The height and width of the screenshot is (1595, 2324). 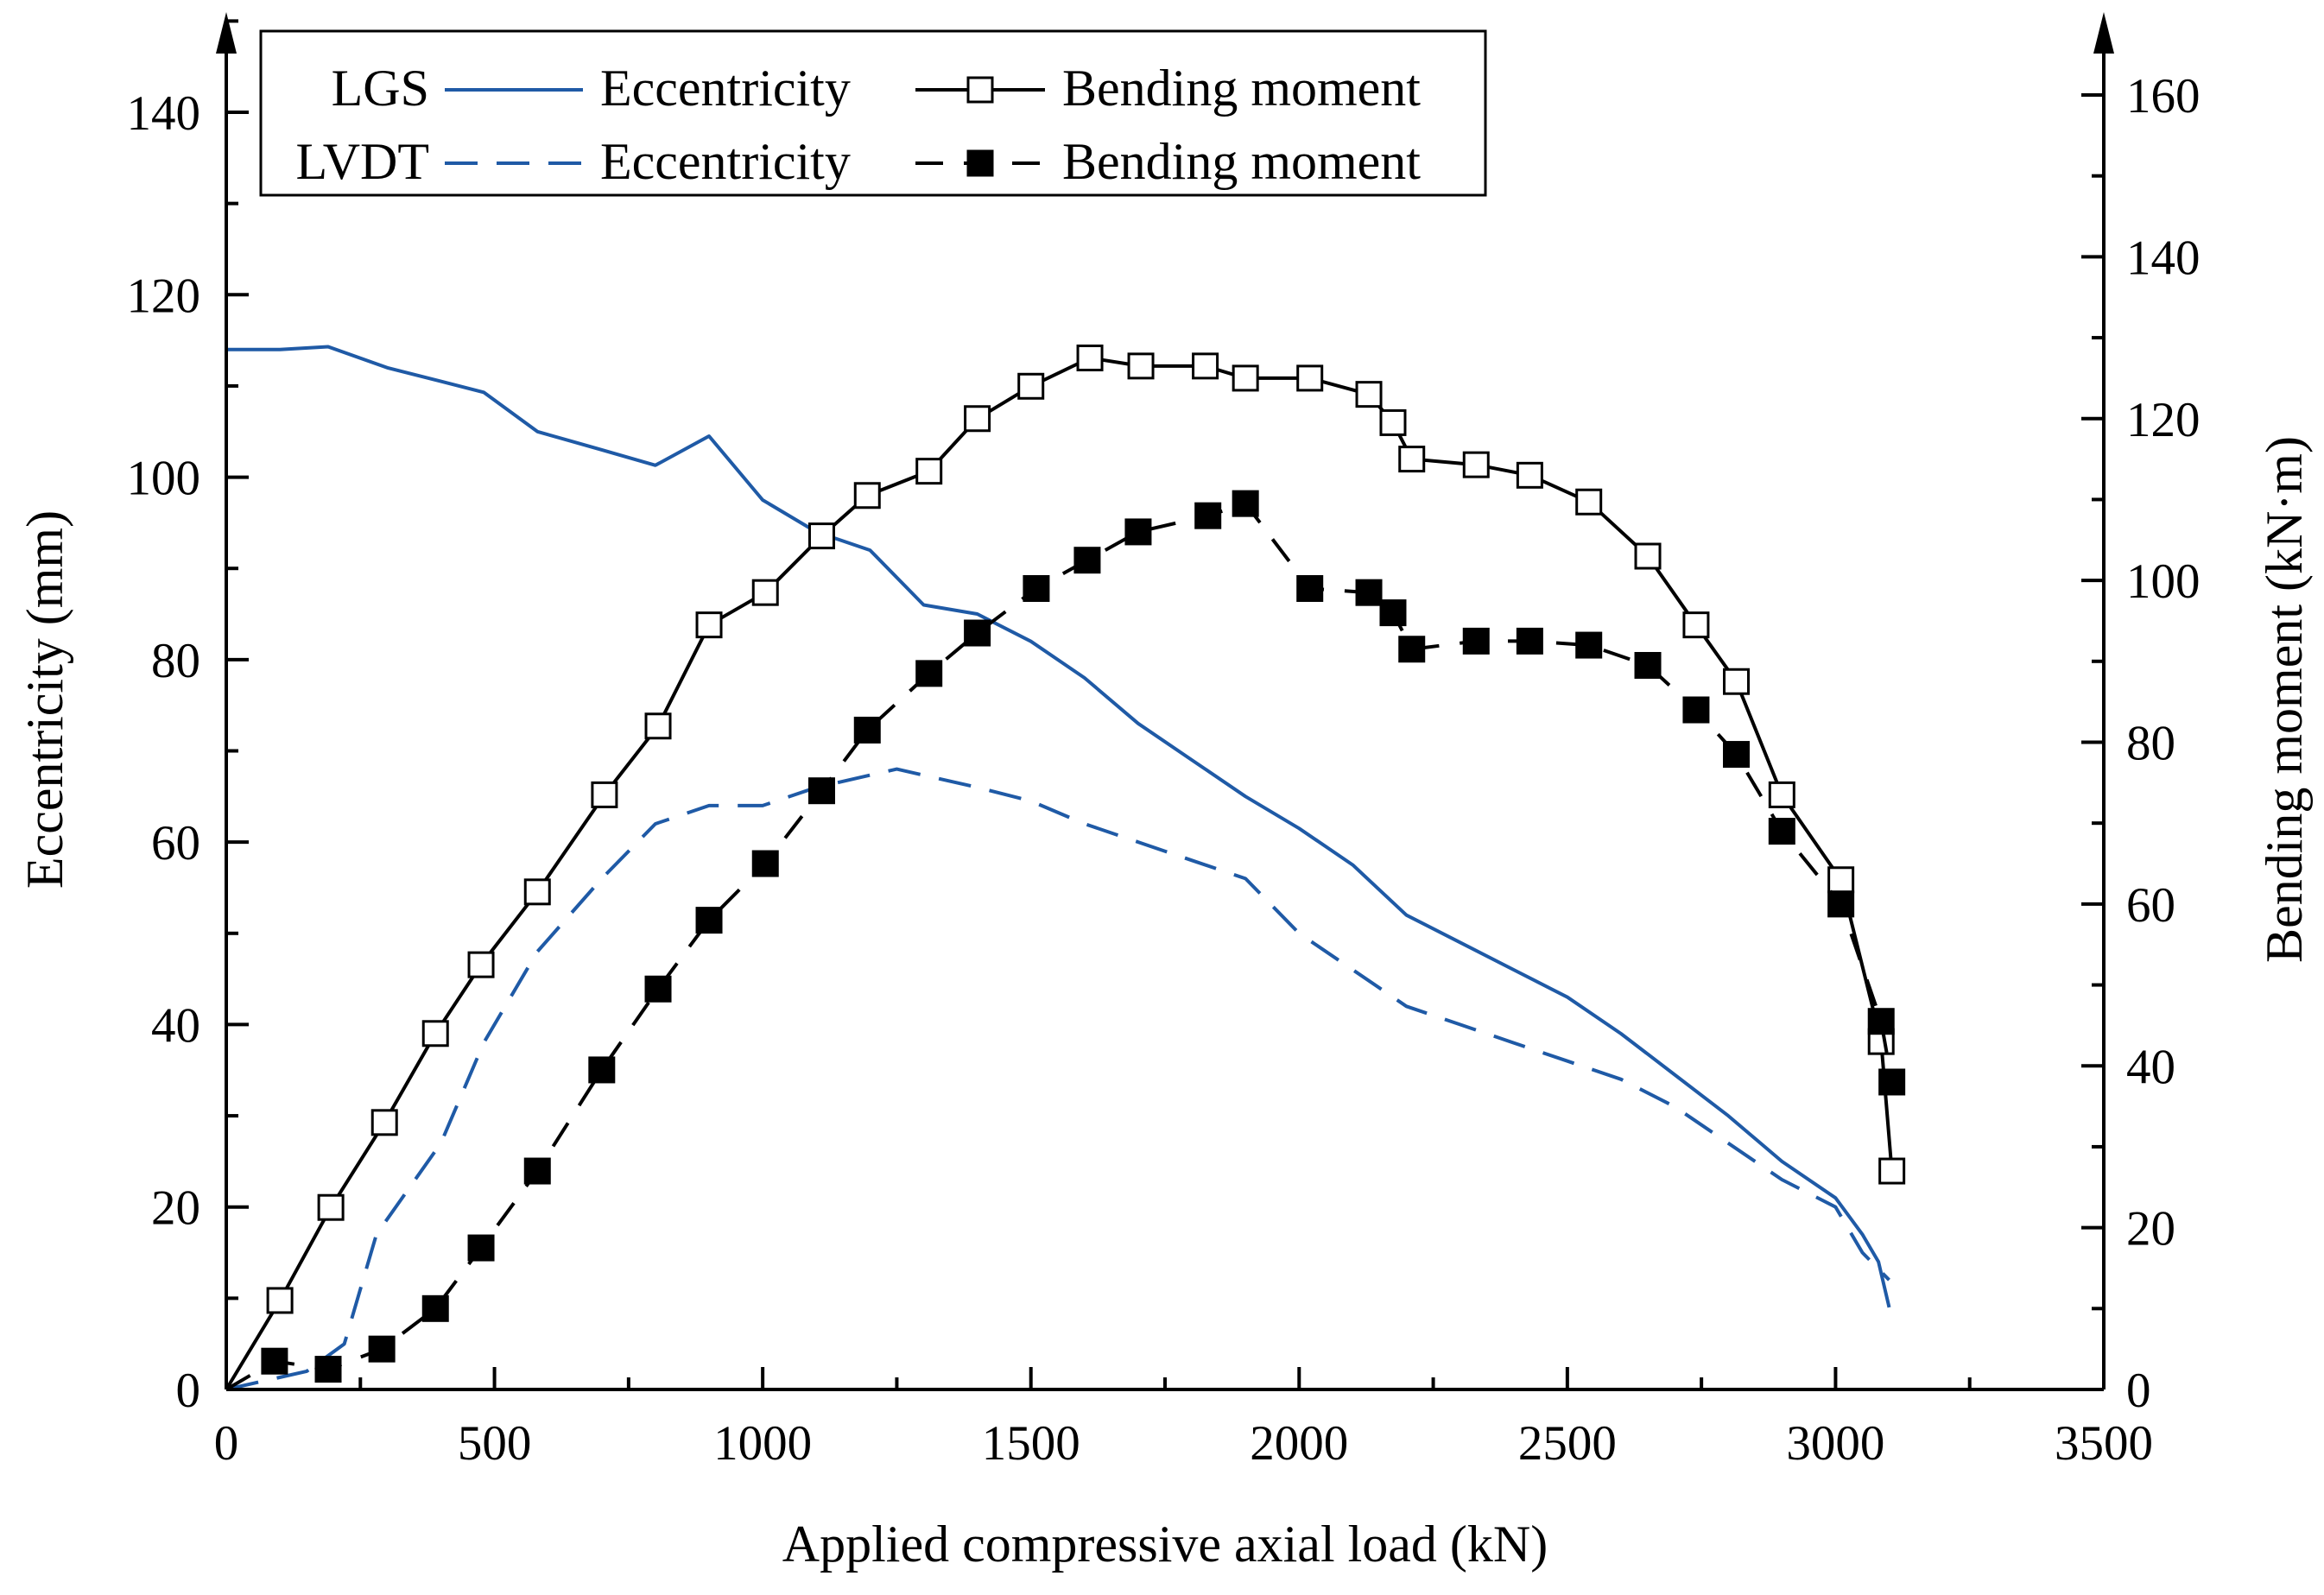 What do you see at coordinates (2150, 1229) in the screenshot?
I see `y-right-tick-label: 20` at bounding box center [2150, 1229].